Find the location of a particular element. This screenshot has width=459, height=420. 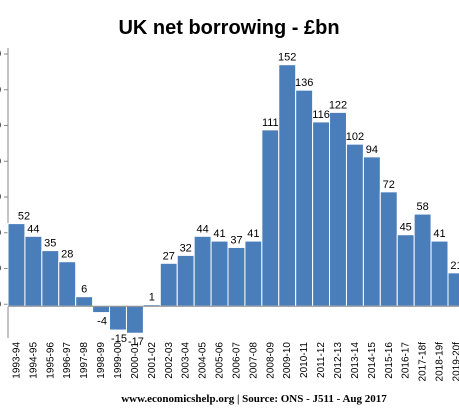

data-label: 37 is located at coordinates (236, 240).